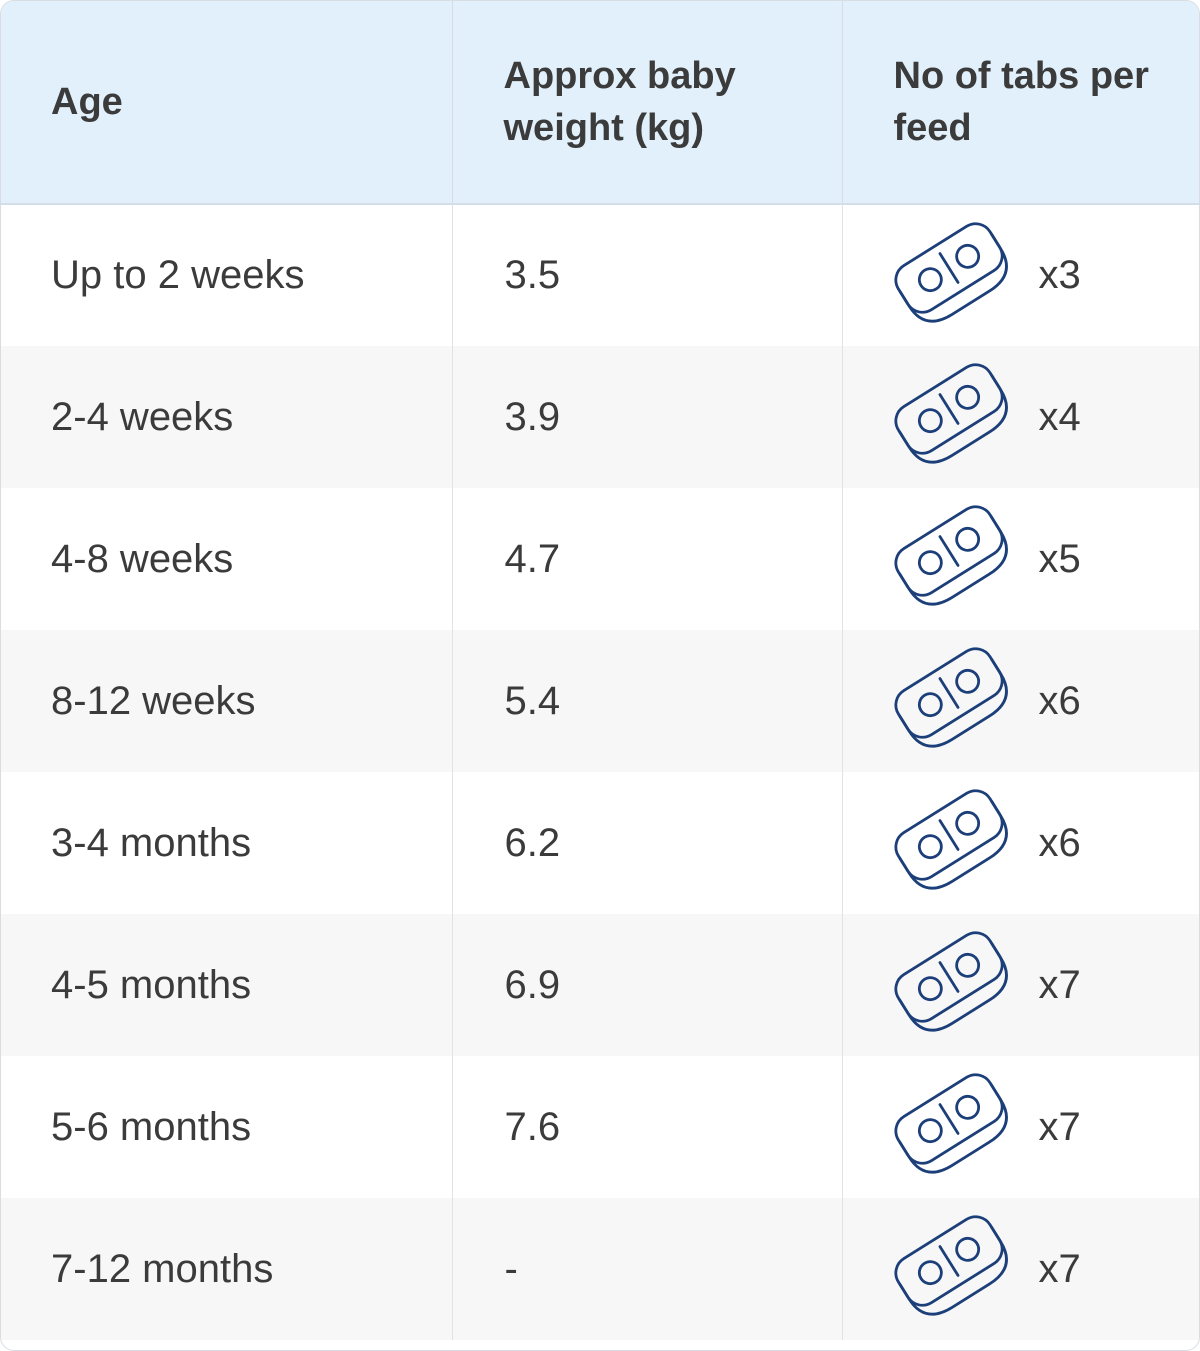 The height and width of the screenshot is (1351, 1200). Describe the element at coordinates (151, 842) in the screenshot. I see `cell-age: 3-4 months` at that location.